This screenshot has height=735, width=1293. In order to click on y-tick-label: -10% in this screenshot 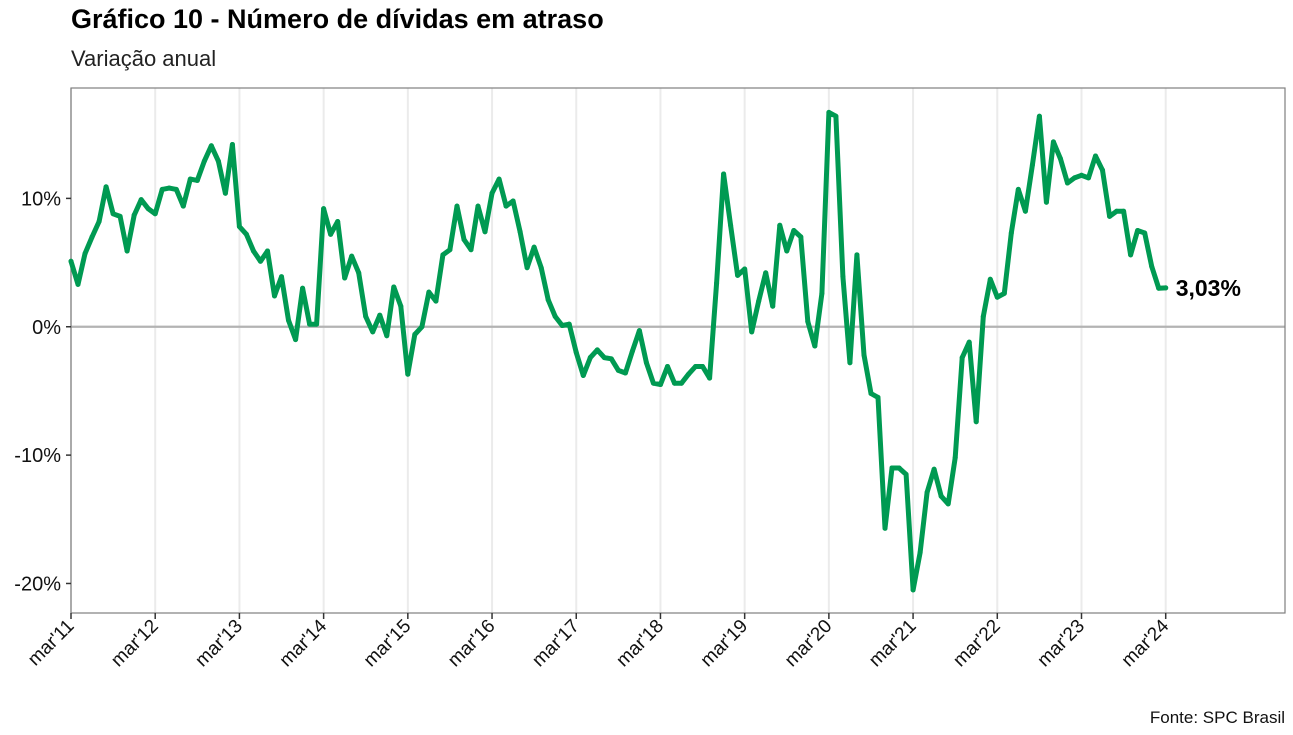, I will do `click(37, 456)`.